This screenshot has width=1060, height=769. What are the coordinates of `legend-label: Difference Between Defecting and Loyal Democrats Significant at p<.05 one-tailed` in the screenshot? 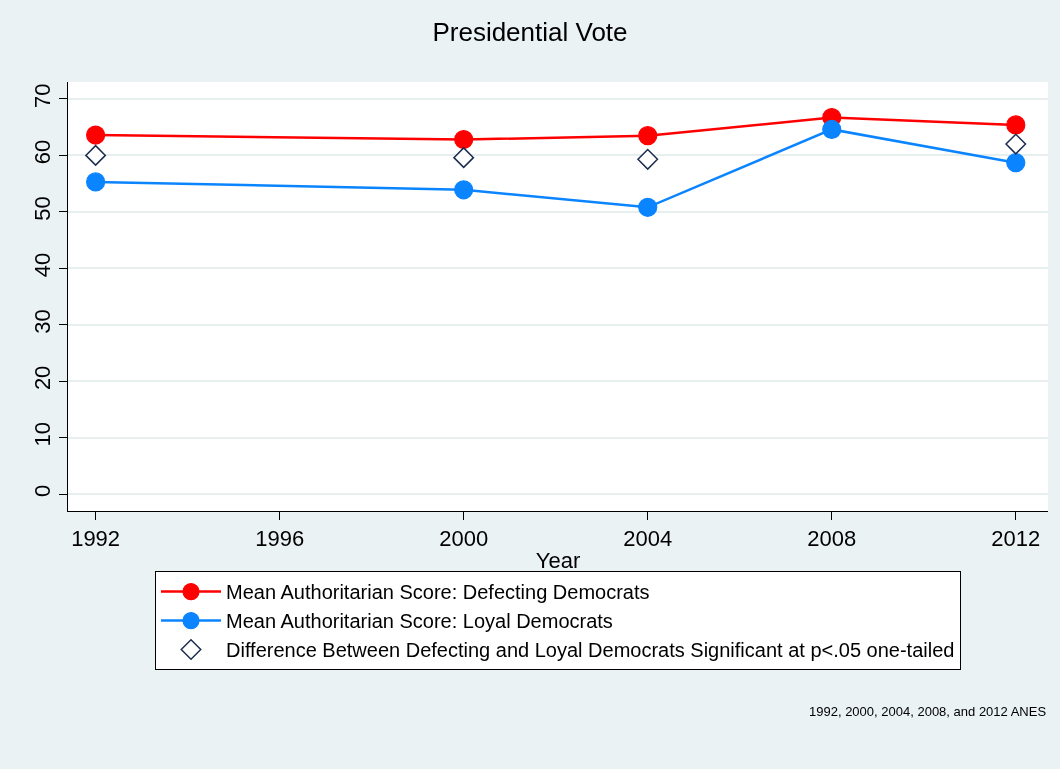 It's located at (590, 650).